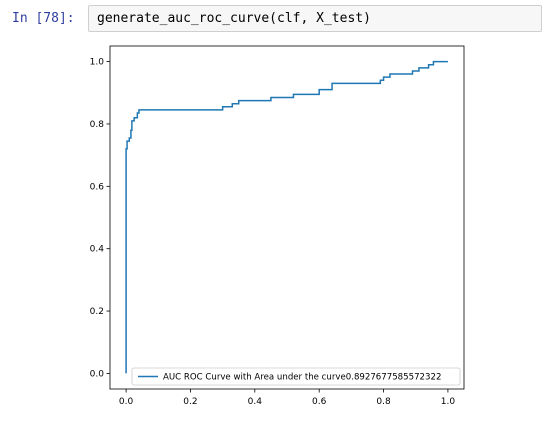  What do you see at coordinates (448, 402) in the screenshot?
I see `x-tick-label: 1.0` at bounding box center [448, 402].